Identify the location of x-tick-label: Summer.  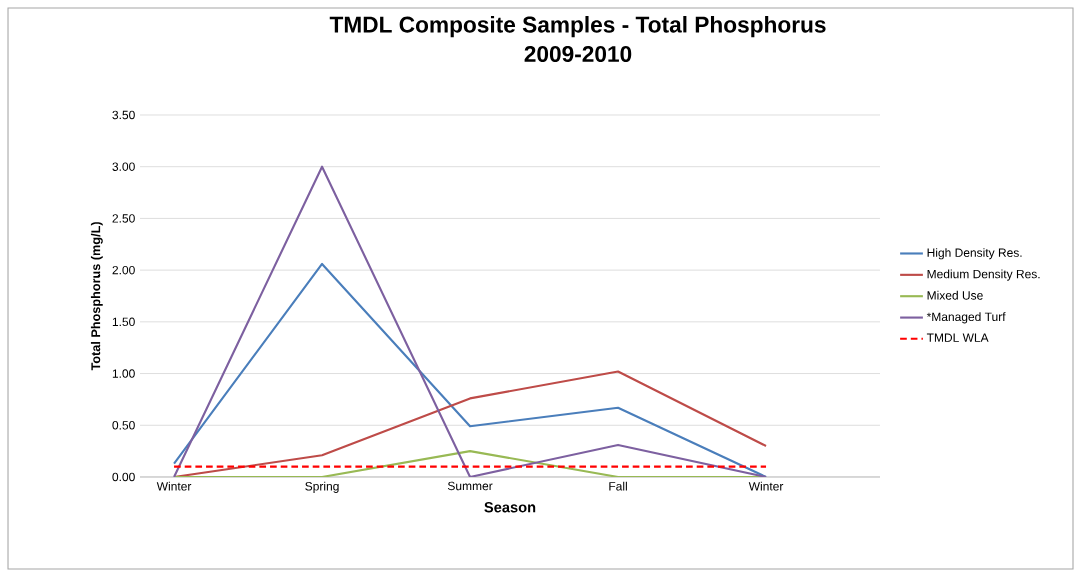
(470, 486).